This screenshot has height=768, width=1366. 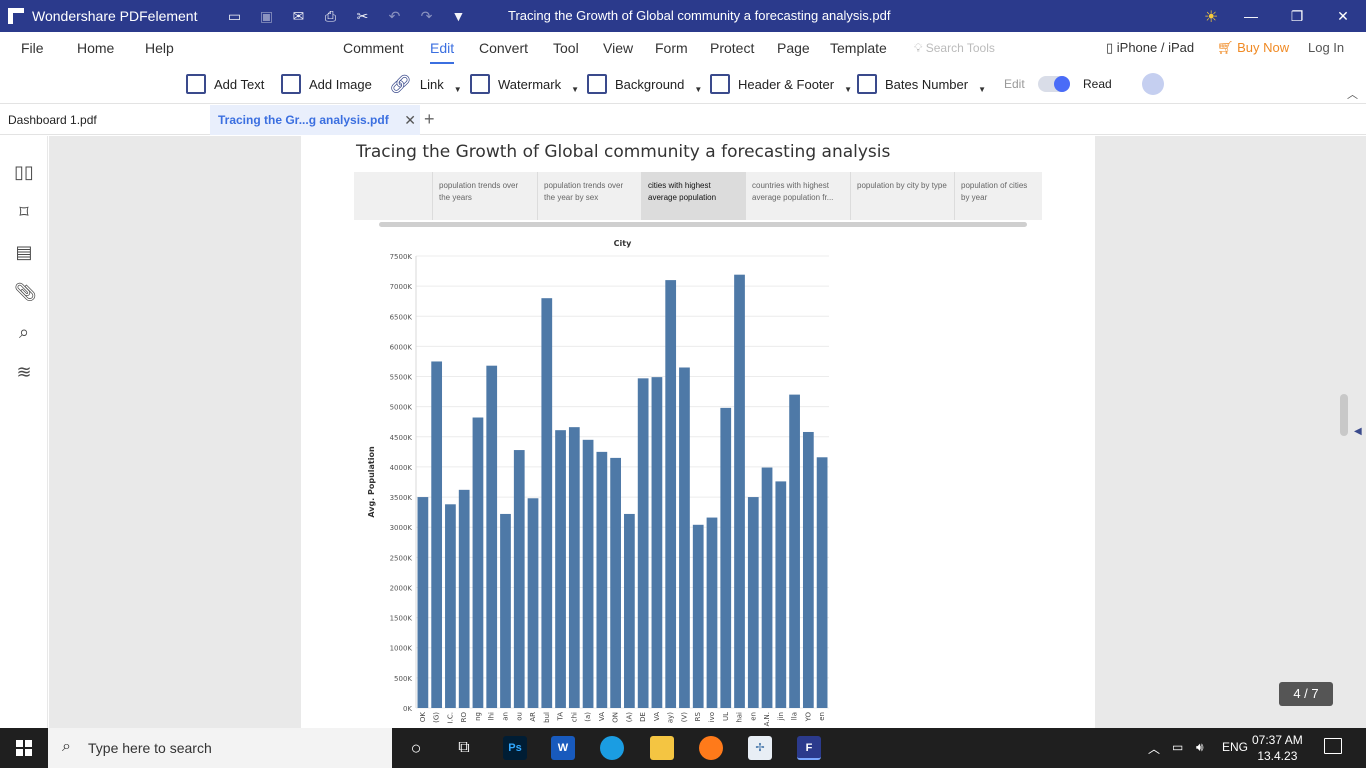 I want to click on print-icon: ⎙, so click(x=330, y=15).